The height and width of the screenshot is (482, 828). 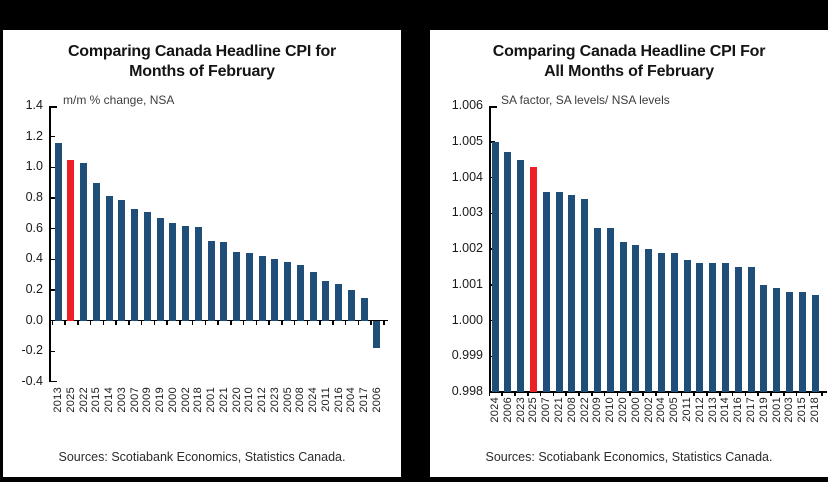 I want to click on y-tick-label: 0.8, so click(x=34, y=197).